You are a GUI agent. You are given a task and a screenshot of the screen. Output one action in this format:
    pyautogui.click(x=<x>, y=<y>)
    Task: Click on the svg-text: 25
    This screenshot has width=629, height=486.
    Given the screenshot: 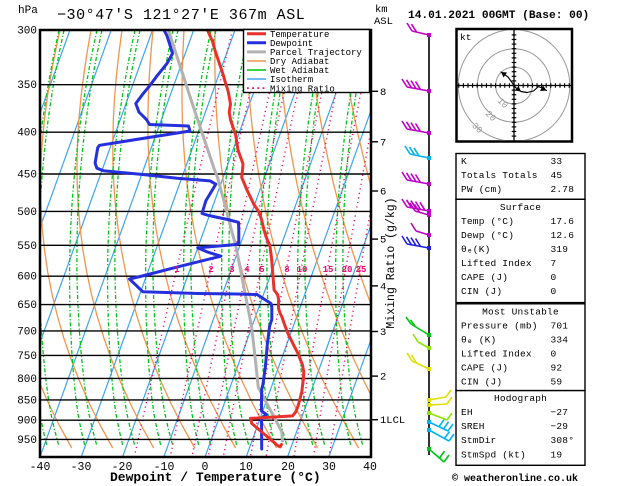 What is the action you would take?
    pyautogui.click(x=361, y=270)
    